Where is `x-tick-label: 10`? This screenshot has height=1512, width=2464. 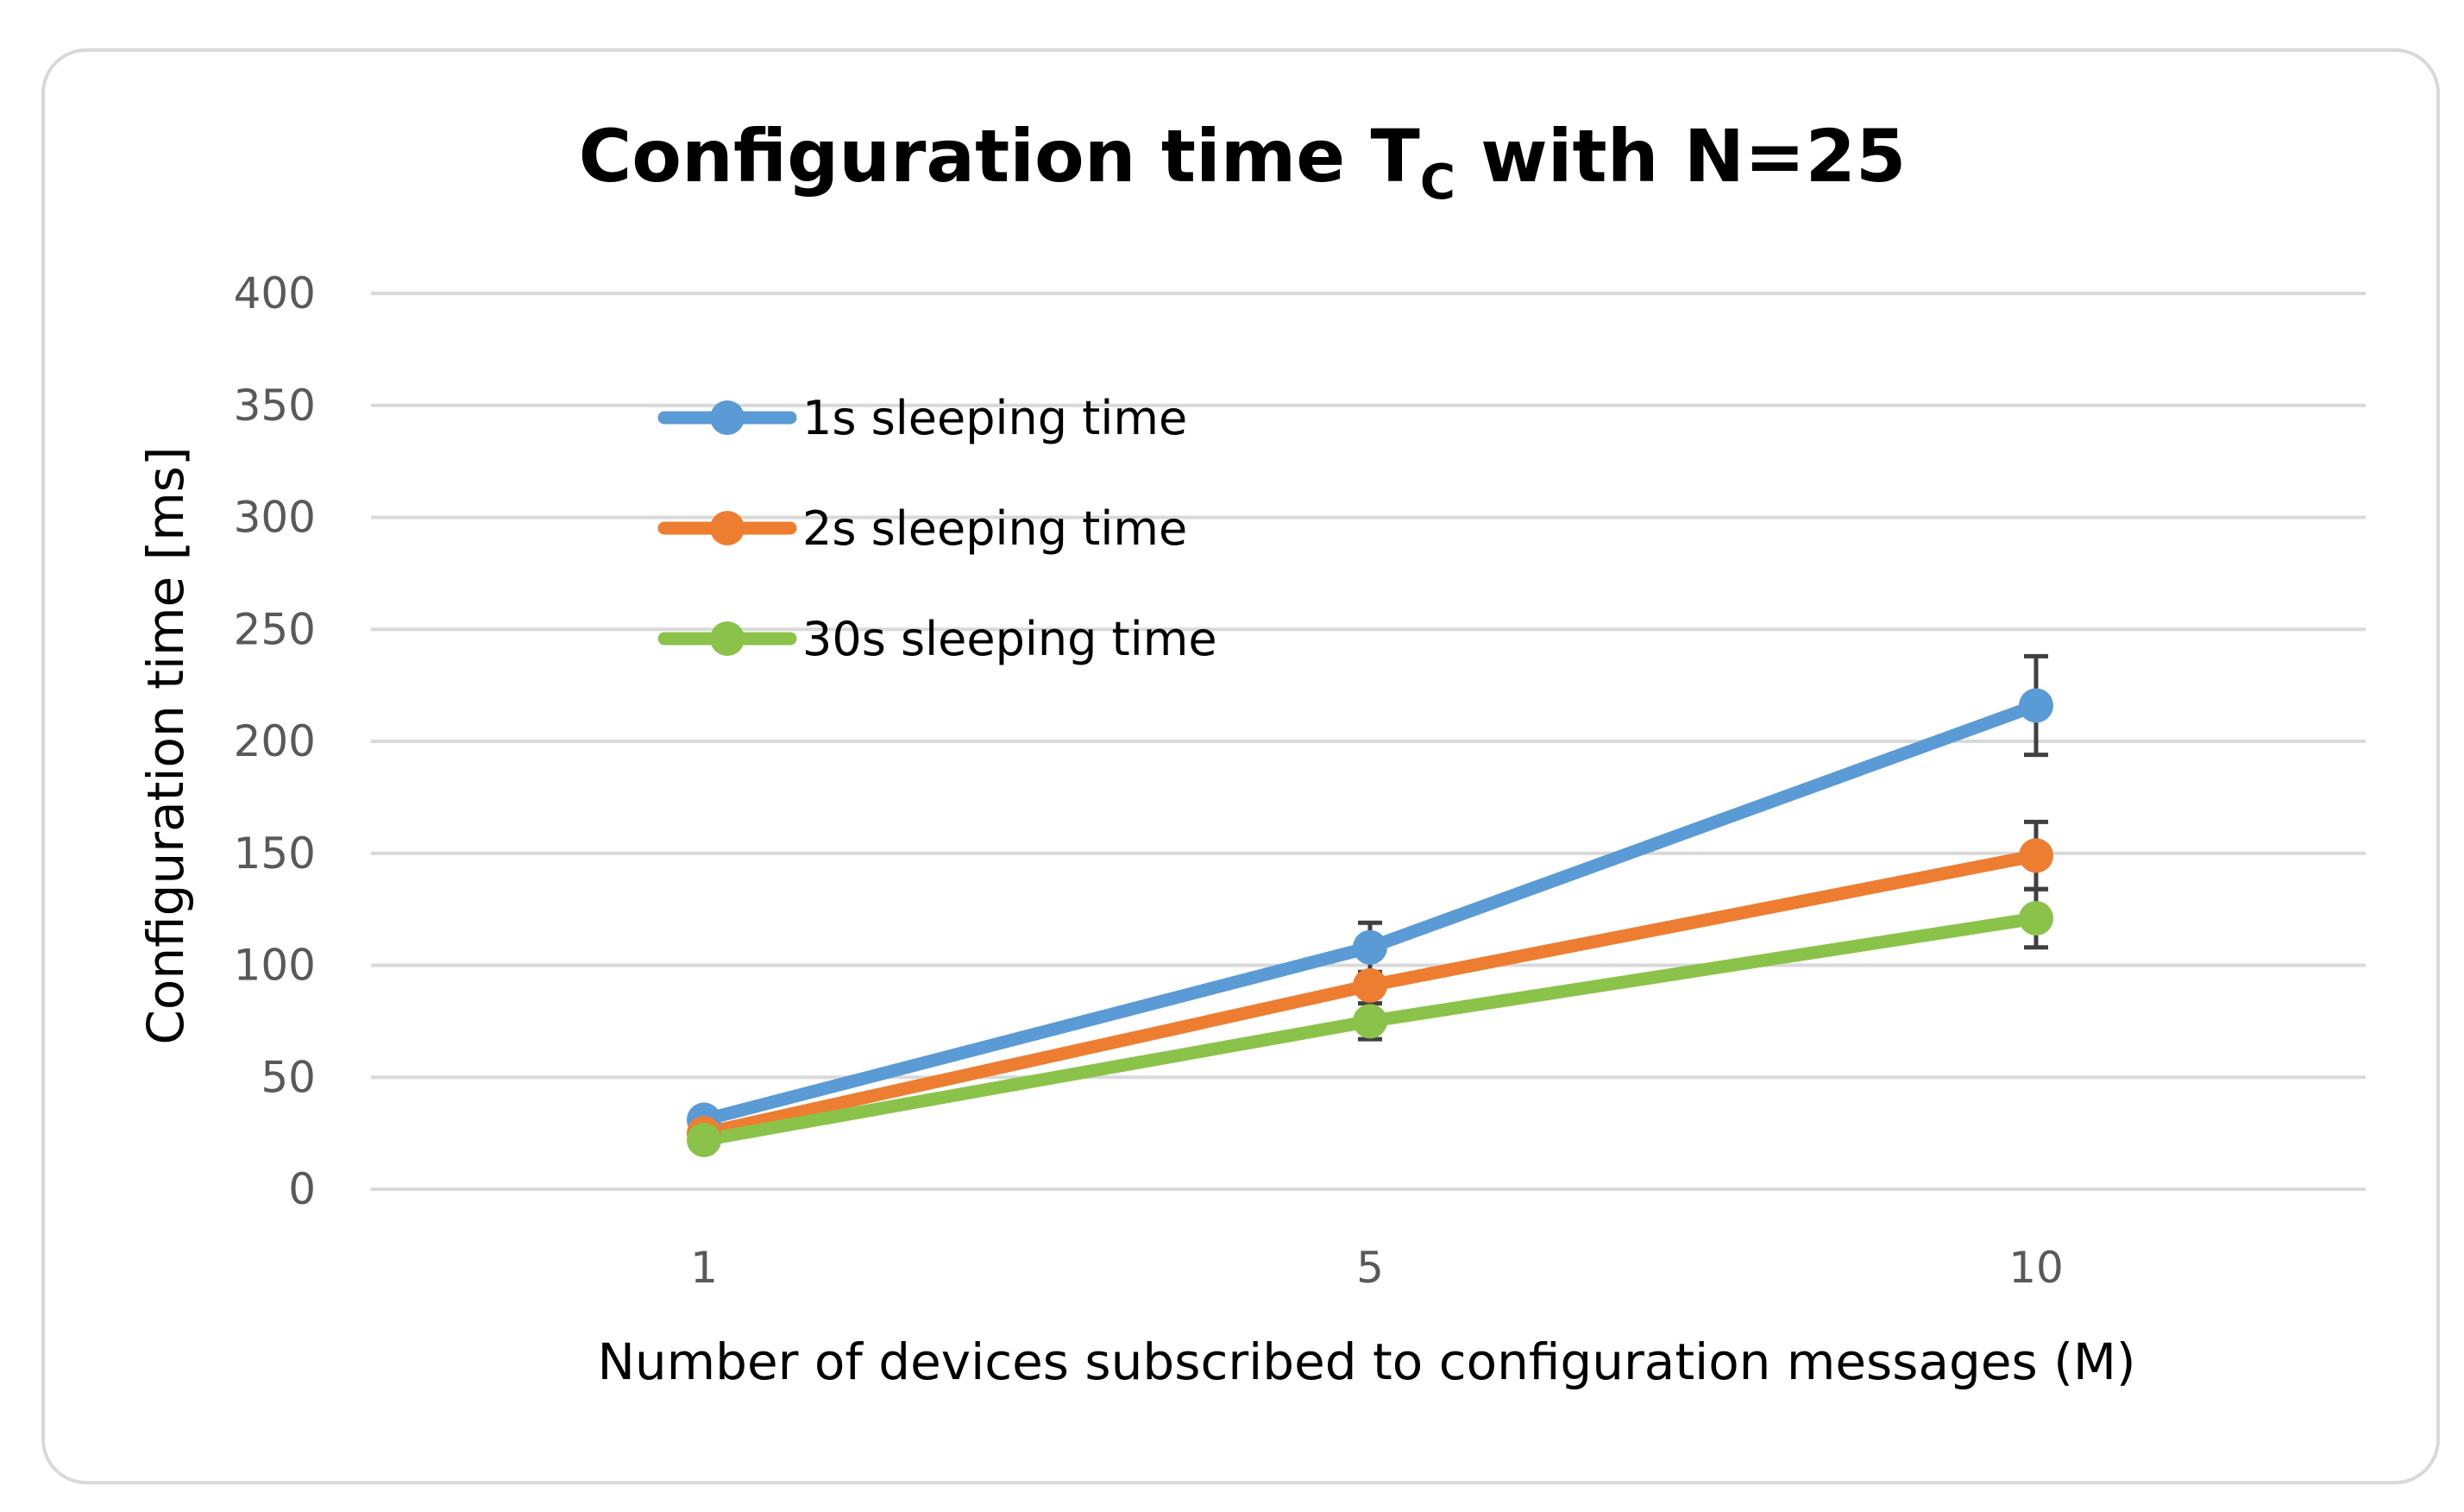 x-tick-label: 10 is located at coordinates (2036, 1268).